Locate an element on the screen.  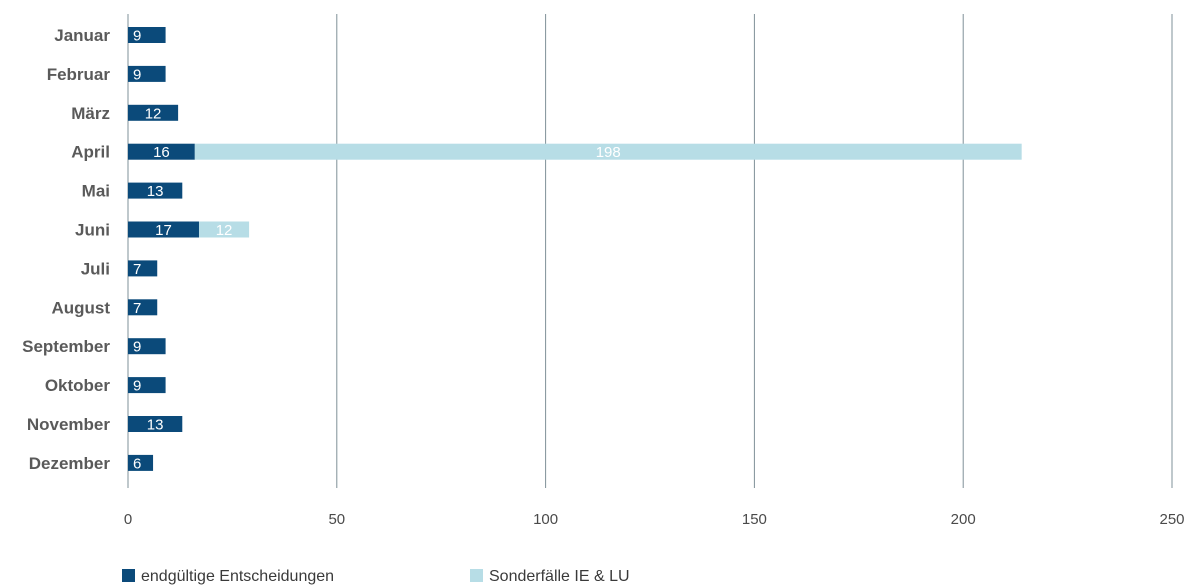
category-label: November is located at coordinates (69, 424).